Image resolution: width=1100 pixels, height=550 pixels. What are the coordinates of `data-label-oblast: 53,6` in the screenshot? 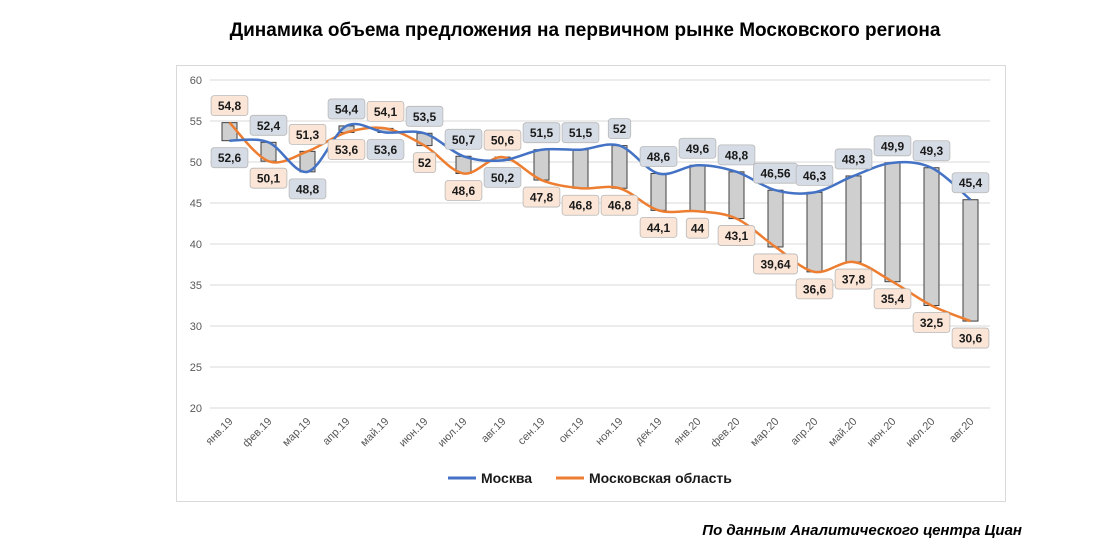 It's located at (347, 150).